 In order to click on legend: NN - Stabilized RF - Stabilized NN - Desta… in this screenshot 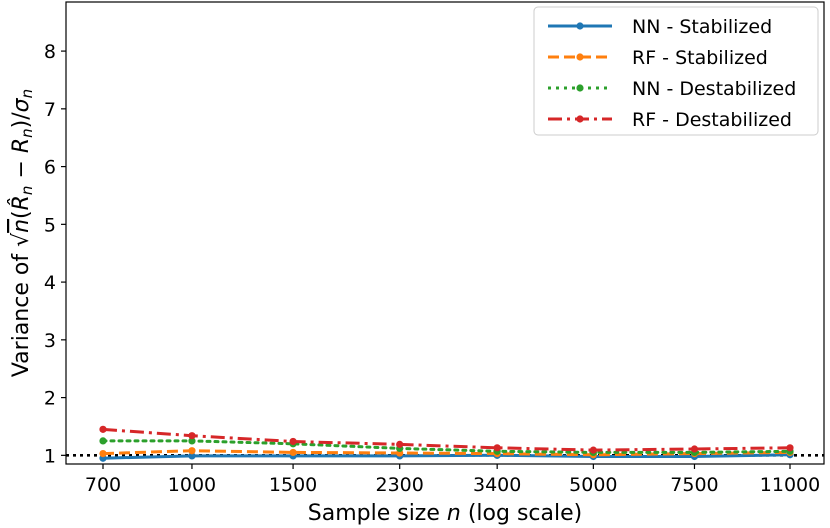, I will do `click(676, 71)`.